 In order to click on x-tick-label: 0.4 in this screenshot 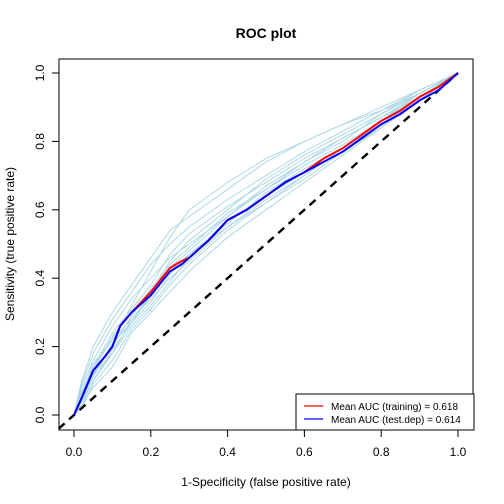, I will do `click(227, 452)`.